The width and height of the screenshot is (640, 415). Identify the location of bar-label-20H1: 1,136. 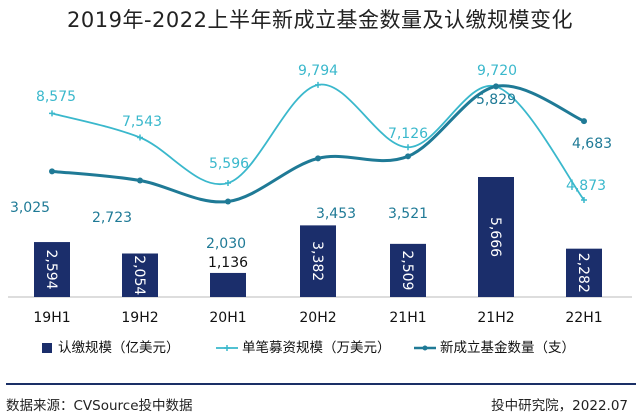
(228, 263).